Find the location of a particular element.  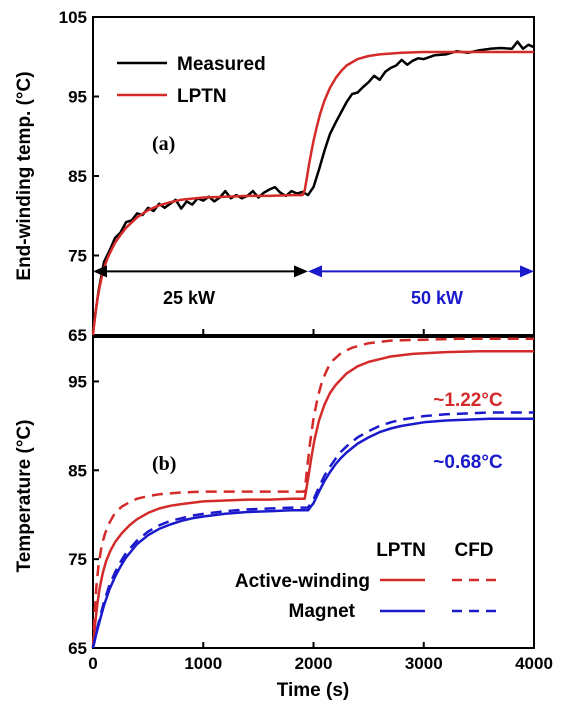

panel-b-tag: (b) is located at coordinates (164, 464).